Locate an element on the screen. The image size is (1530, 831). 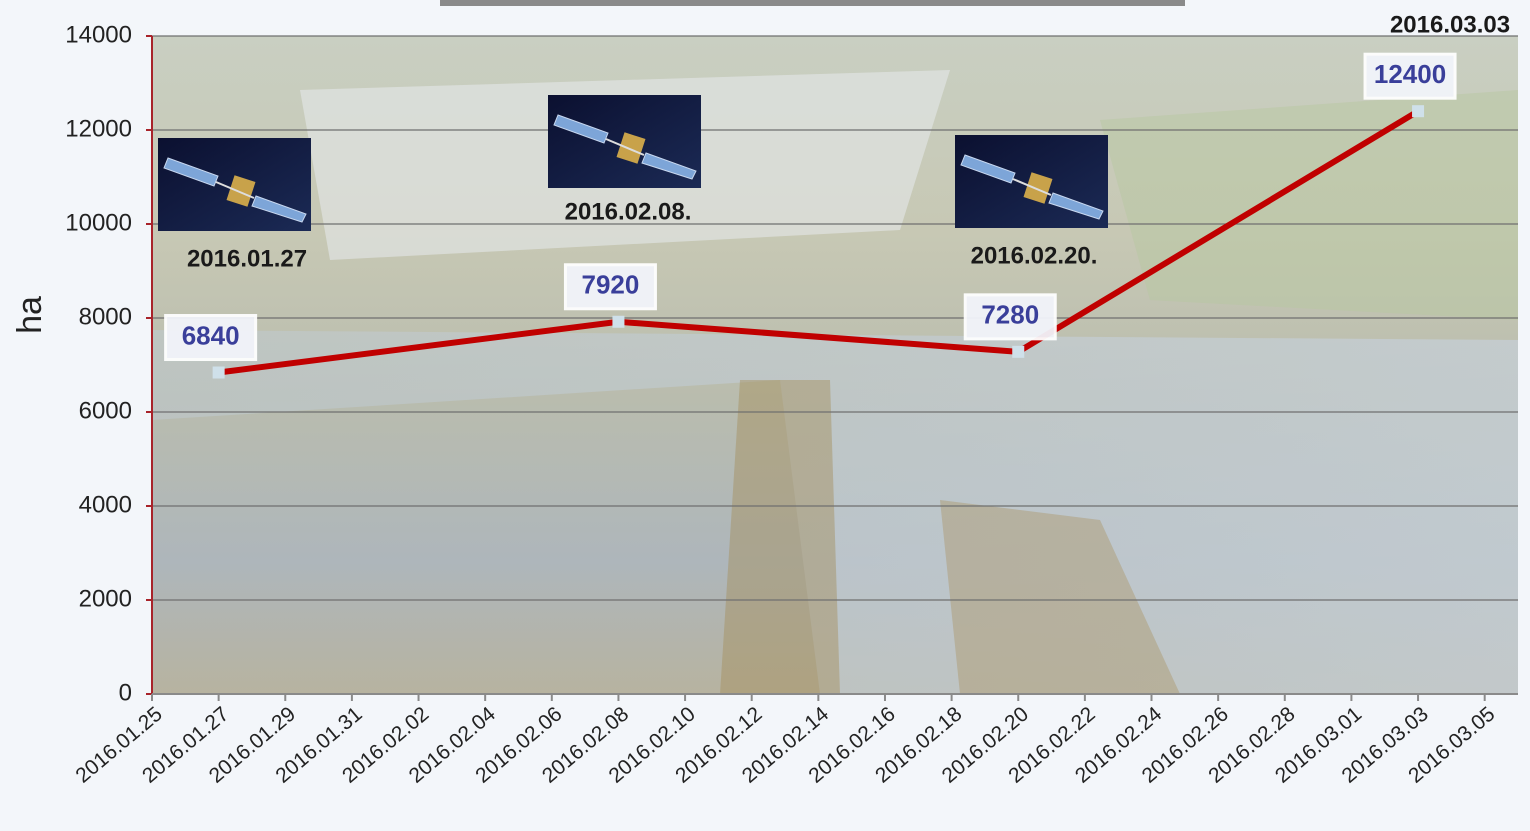
y-tick-label: 10000 is located at coordinates (98, 222).